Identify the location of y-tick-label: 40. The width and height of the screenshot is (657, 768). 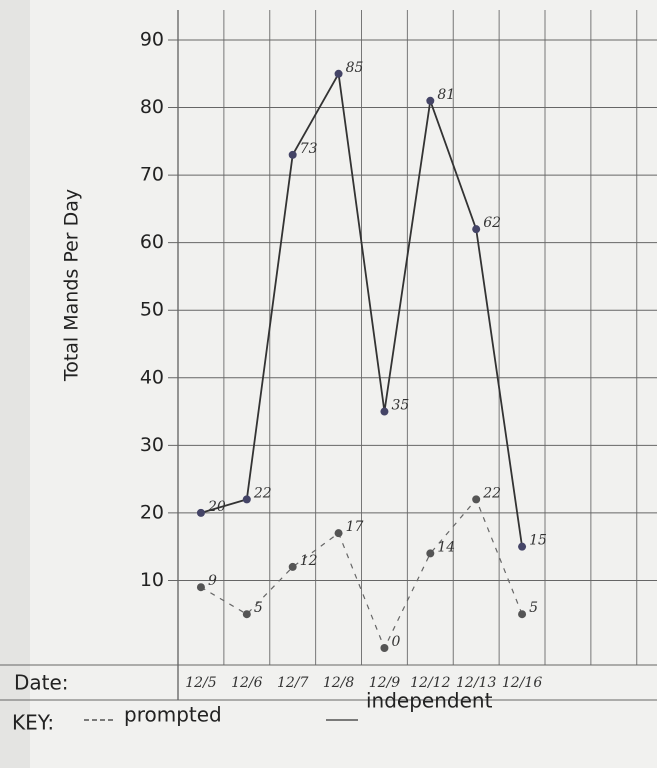
(152, 377).